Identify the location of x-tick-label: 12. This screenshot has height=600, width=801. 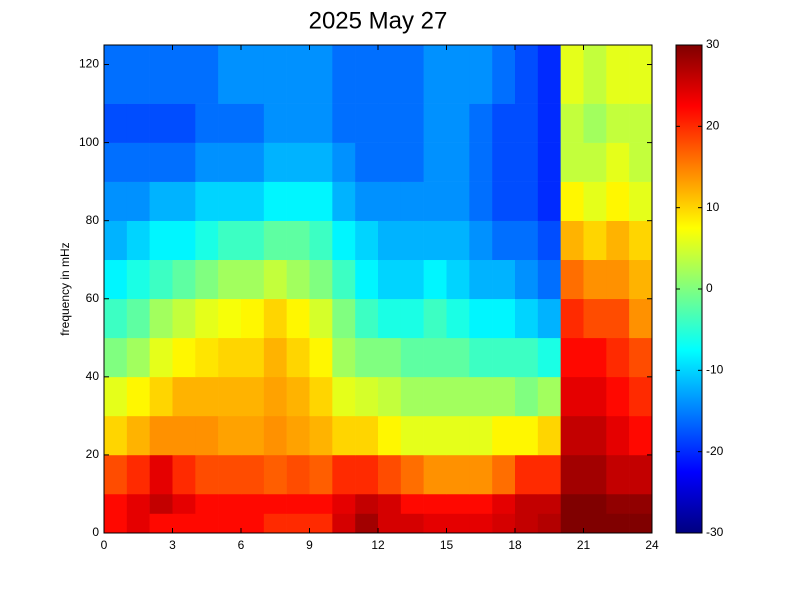
(378, 545).